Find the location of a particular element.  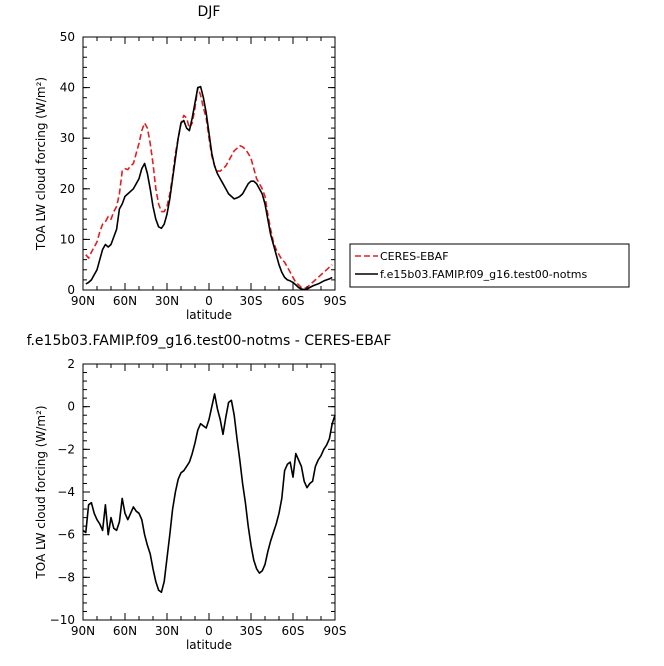

y-tick-label: 40 is located at coordinates (67, 88).